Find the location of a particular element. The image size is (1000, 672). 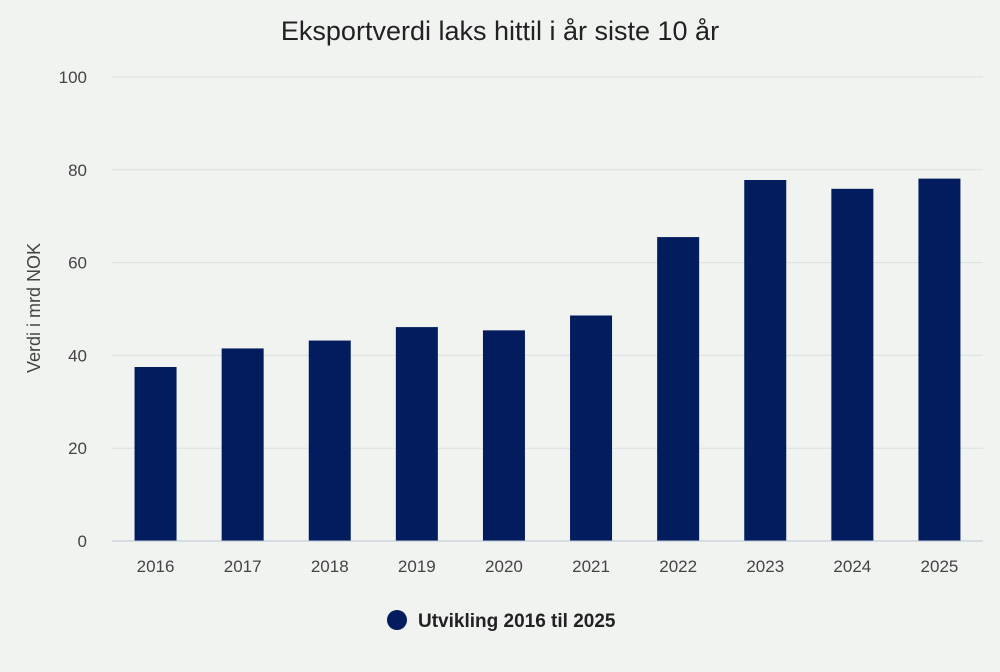

x-tick-label: 2019 is located at coordinates (417, 566).